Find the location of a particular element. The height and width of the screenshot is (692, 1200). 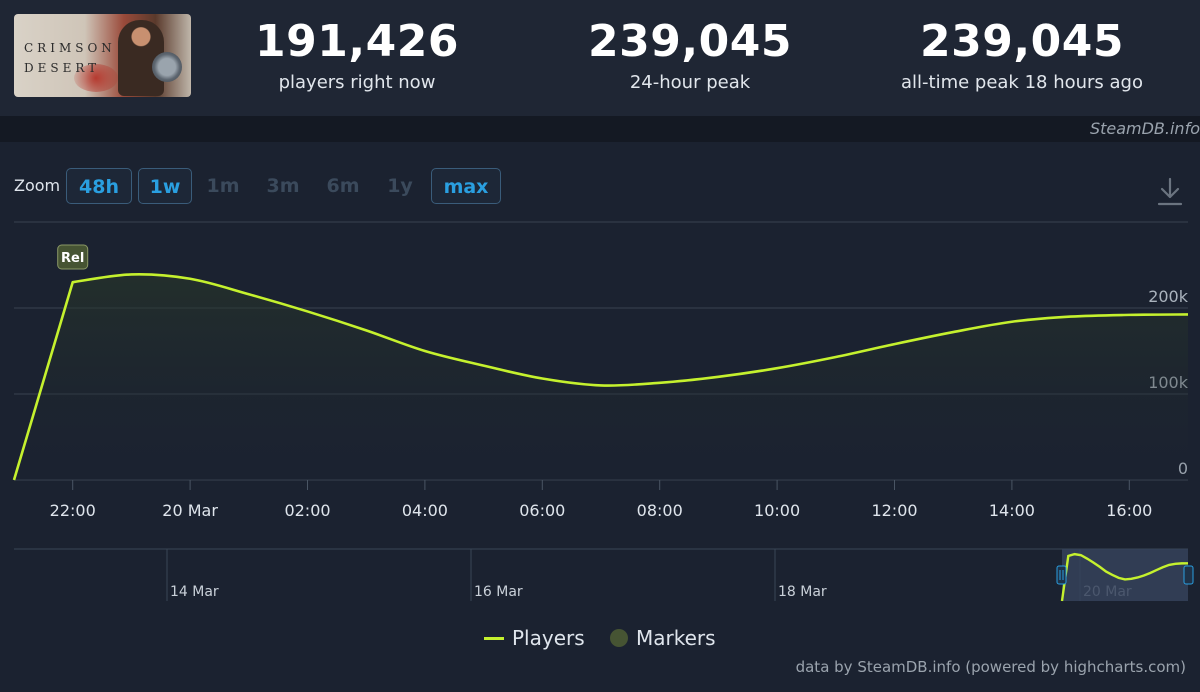

zoom-max-button: max is located at coordinates (466, 186).